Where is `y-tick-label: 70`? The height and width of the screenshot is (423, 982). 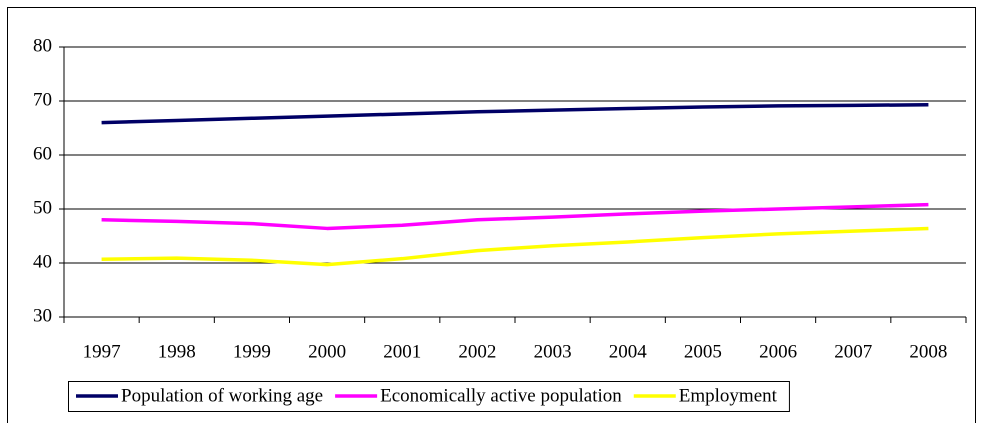 y-tick-label: 70 is located at coordinates (42, 99).